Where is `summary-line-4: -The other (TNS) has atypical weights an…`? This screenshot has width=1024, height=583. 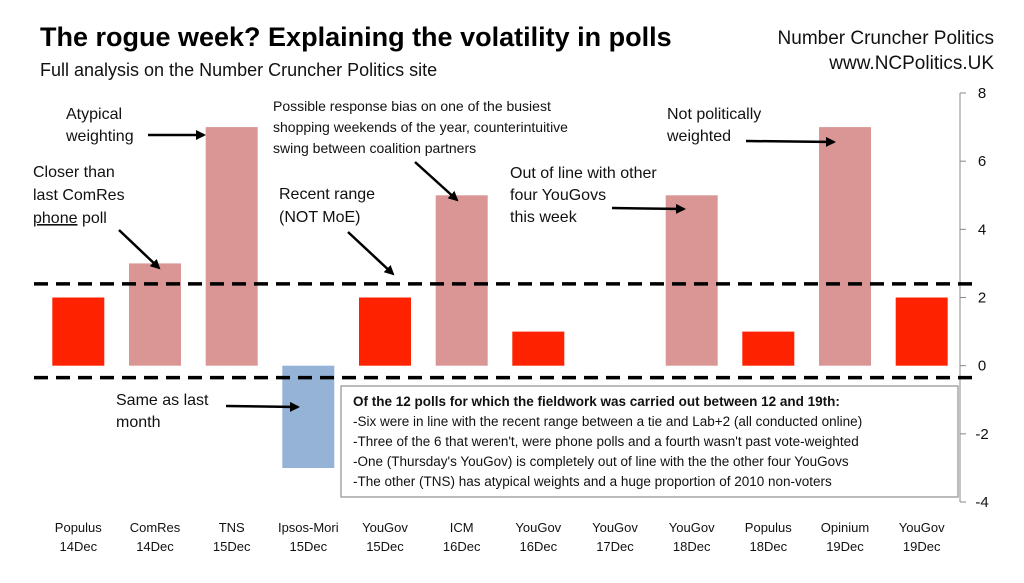
summary-line-4: -The other (TNS) has atypical weights an… is located at coordinates (592, 481).